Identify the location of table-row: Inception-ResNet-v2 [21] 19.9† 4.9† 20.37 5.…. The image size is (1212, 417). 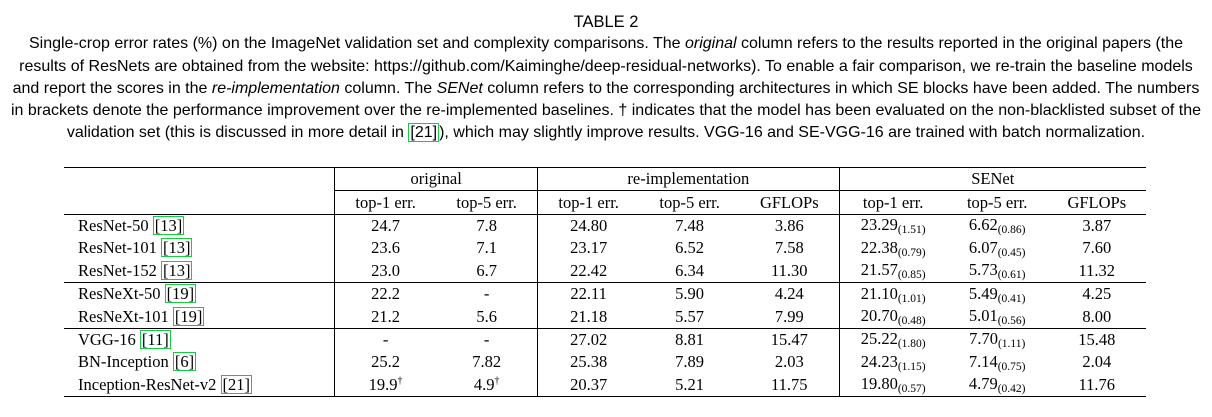
(605, 385).